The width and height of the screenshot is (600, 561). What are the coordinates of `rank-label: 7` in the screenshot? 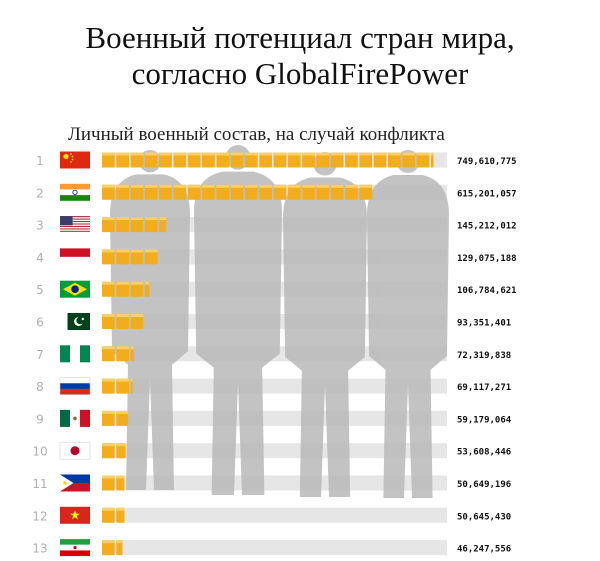 It's located at (40, 355).